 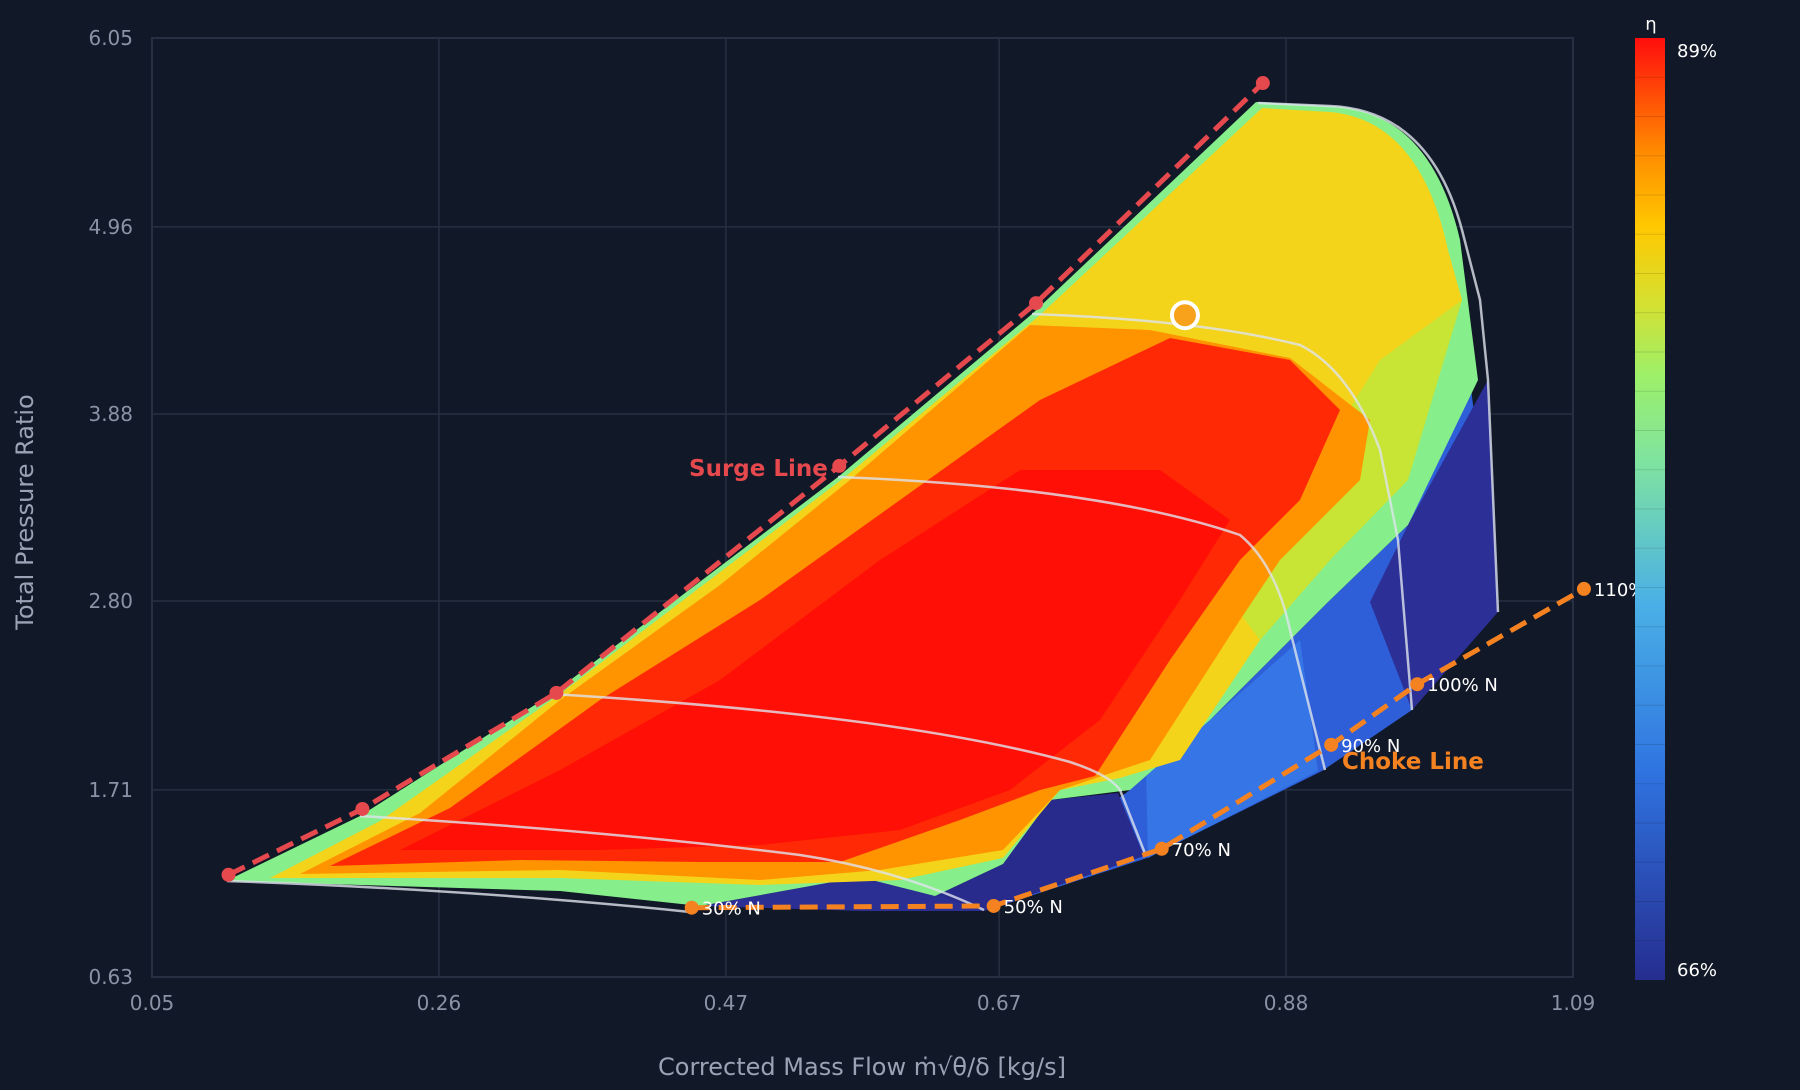 I want to click on y-tick-label: 6.05, so click(x=110, y=38).